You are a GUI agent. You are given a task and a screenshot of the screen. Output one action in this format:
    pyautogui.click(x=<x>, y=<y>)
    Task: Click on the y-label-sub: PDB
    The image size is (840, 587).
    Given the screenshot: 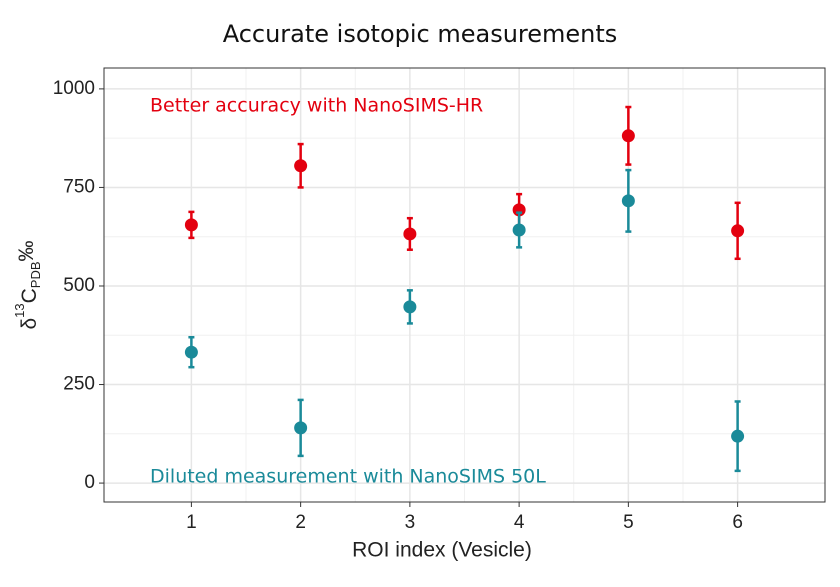 What is the action you would take?
    pyautogui.click(x=35, y=274)
    